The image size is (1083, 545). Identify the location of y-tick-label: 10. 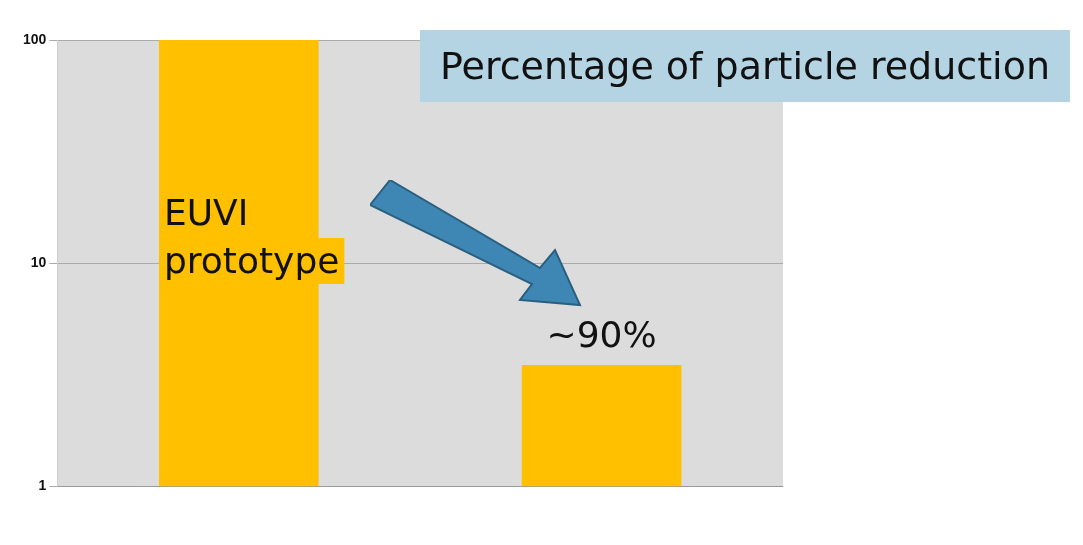
(38, 262).